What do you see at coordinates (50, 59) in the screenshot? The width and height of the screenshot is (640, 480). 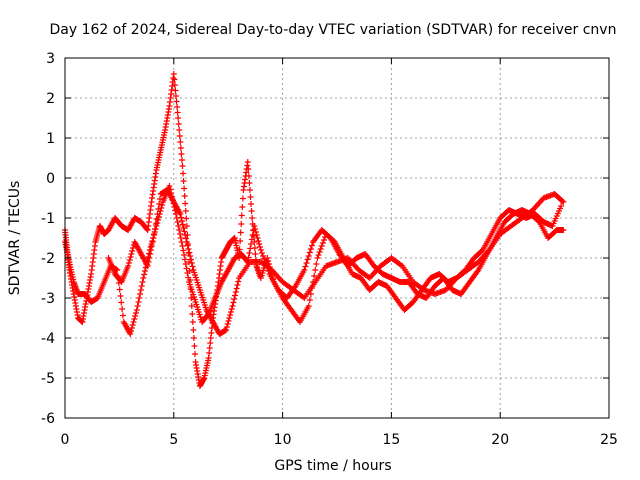 I see `y-tick-label: 3` at bounding box center [50, 59].